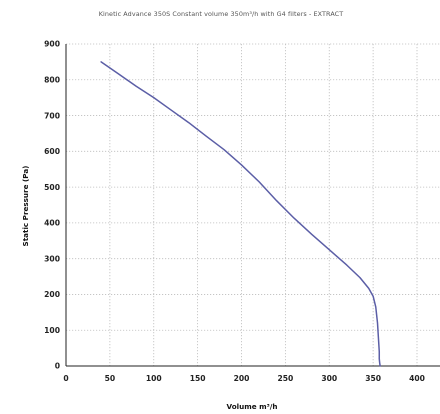 This screenshot has width=440, height=414. What do you see at coordinates (285, 378) in the screenshot?
I see `x-tick-label: 250` at bounding box center [285, 378].